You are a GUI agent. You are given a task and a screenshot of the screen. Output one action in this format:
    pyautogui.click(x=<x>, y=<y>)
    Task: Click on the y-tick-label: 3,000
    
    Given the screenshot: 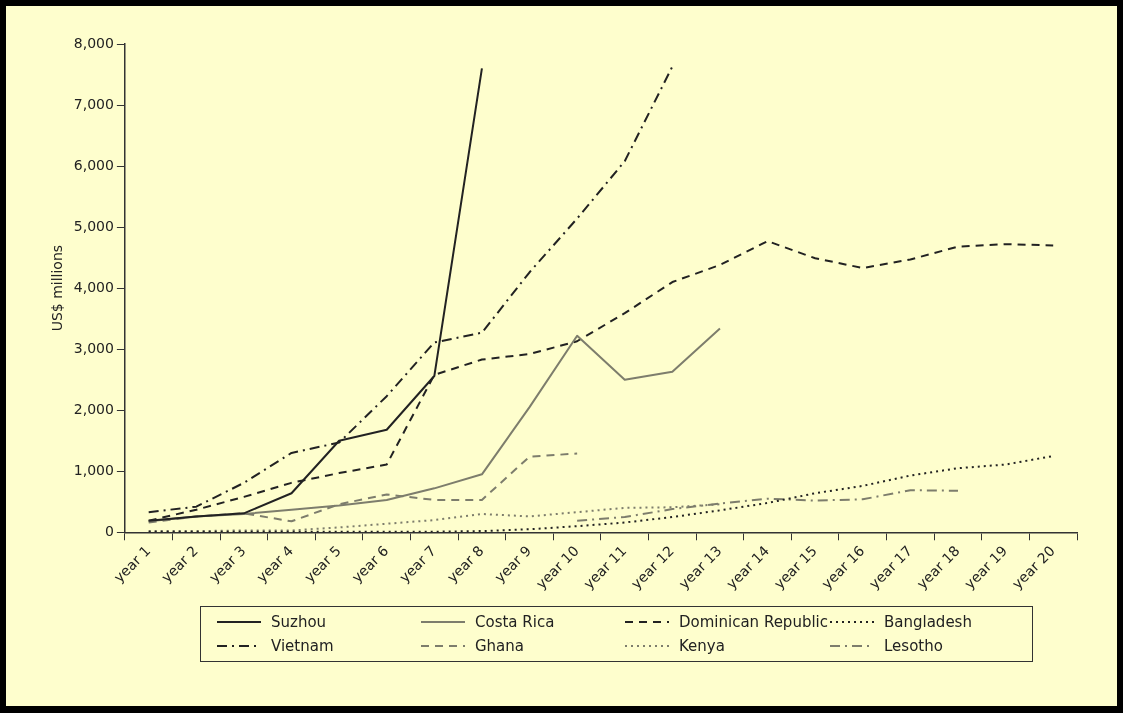 What is the action you would take?
    pyautogui.click(x=93, y=347)
    